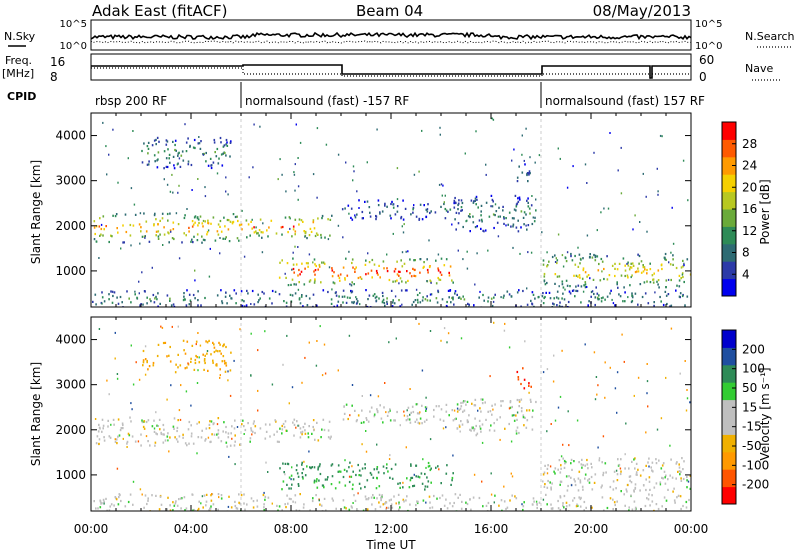 The image size is (800, 554). I want to click on colorbar-swatch, so click(729, 218).